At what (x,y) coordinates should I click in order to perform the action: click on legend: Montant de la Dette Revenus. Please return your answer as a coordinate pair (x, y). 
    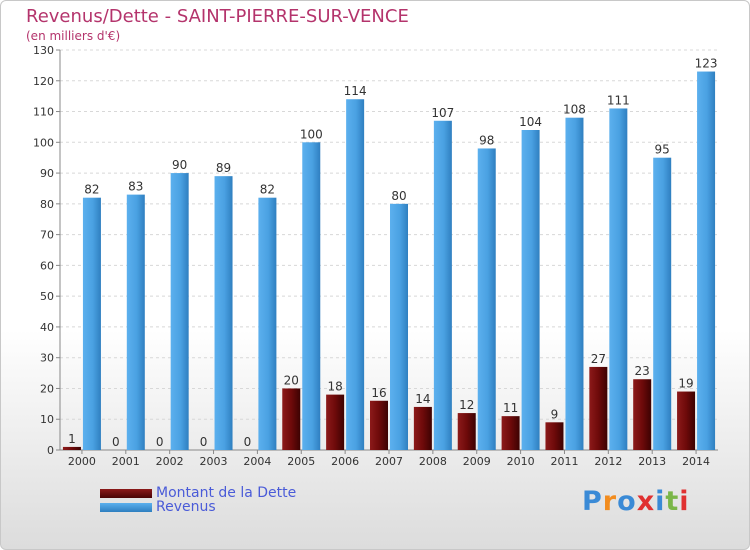
    Looking at the image, I should click on (198, 500).